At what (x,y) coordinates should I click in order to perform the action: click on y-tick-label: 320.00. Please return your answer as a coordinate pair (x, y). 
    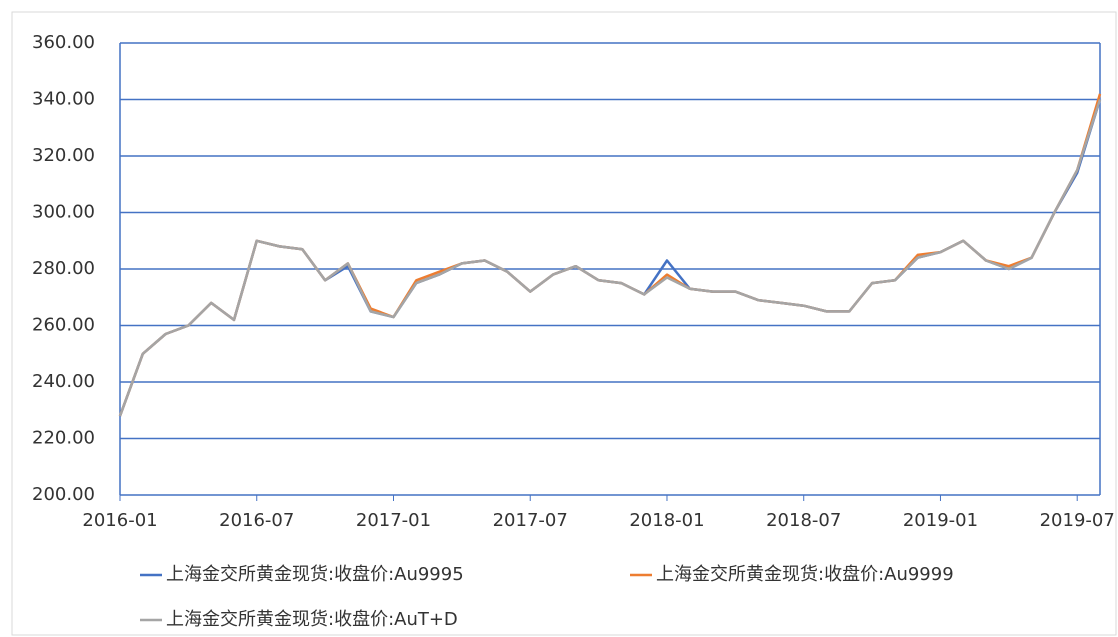
    Looking at the image, I should click on (63, 155).